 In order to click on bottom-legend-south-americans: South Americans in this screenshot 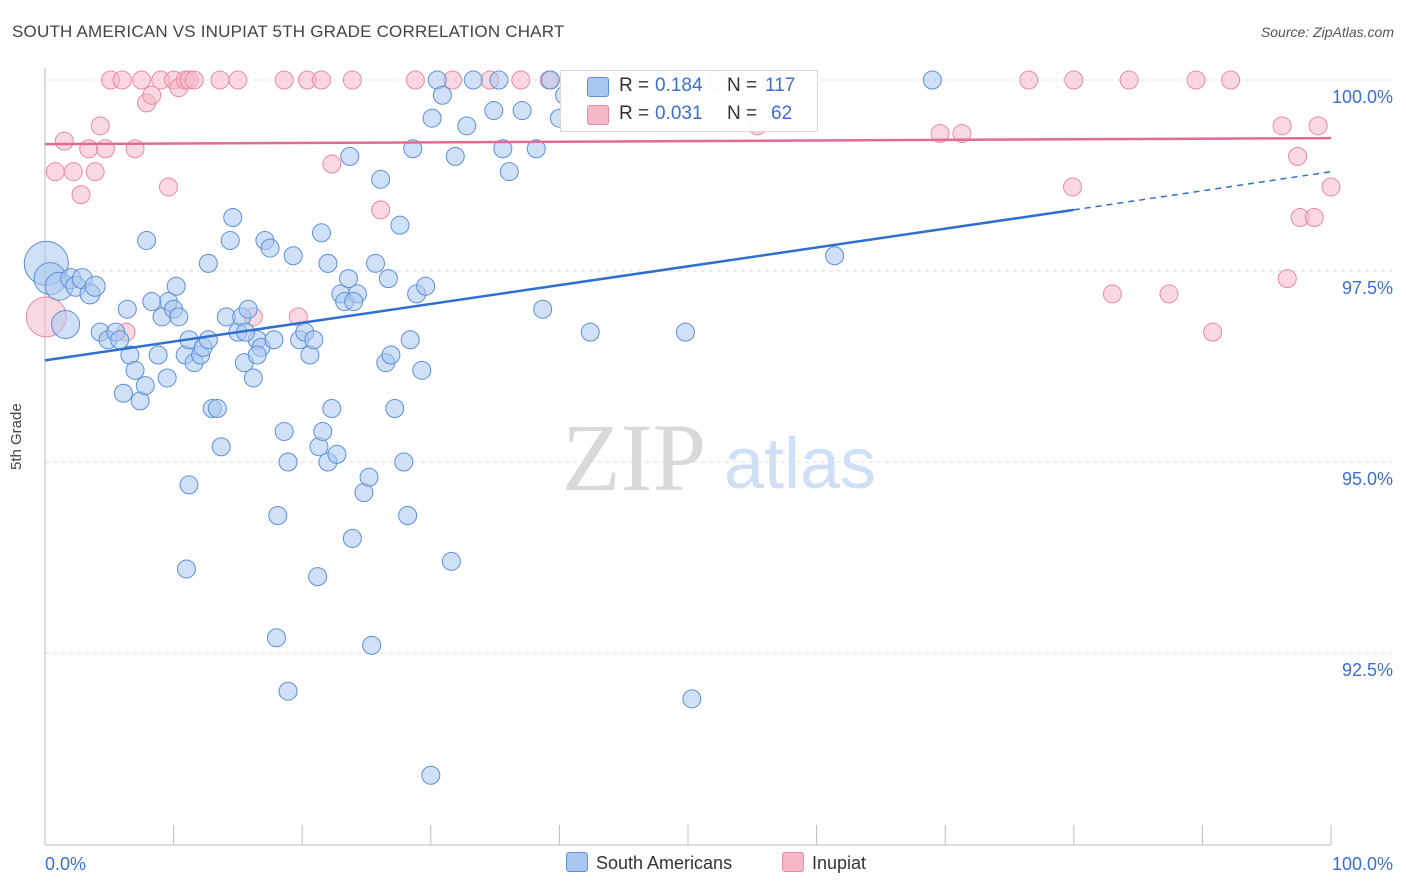, I will do `click(649, 863)`.